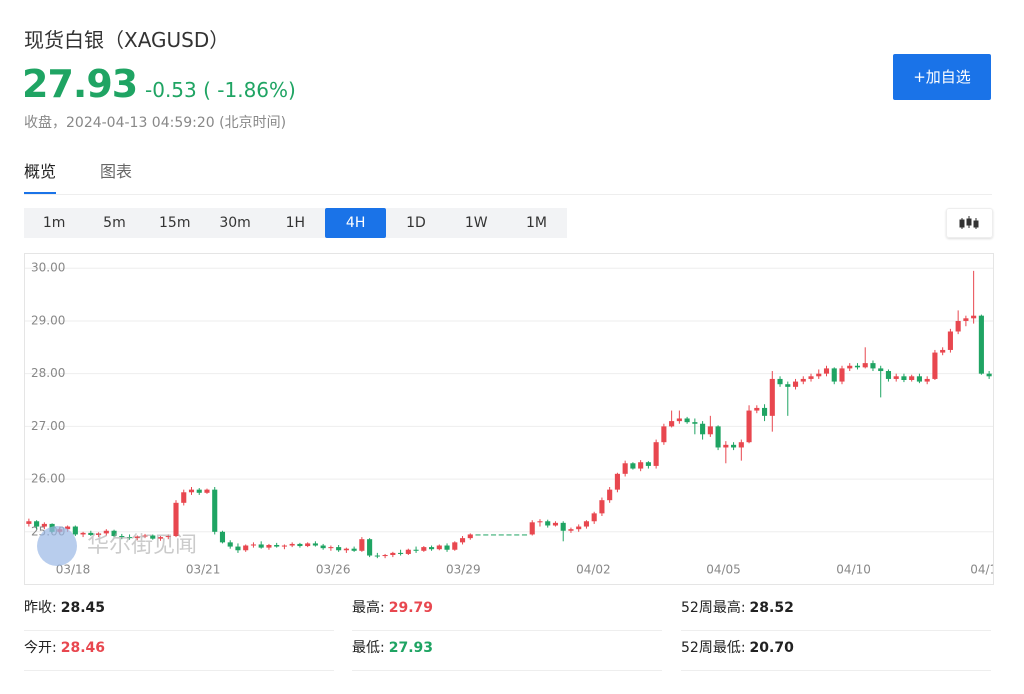 Image resolution: width=1024 pixels, height=694 pixels. What do you see at coordinates (333, 570) in the screenshot?
I see `x-tick-label: 03/26` at bounding box center [333, 570].